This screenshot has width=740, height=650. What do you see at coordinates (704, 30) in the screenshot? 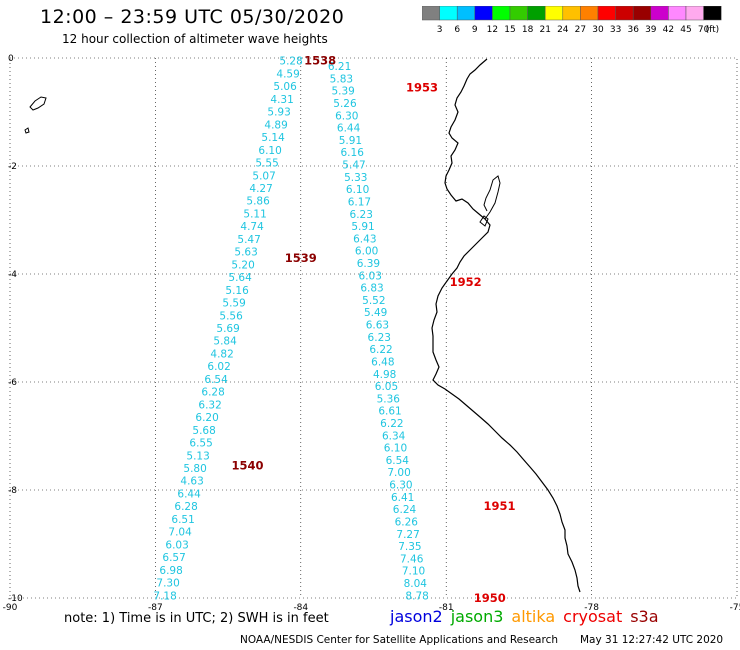
I see `color-scale-label: 70` at bounding box center [704, 30].